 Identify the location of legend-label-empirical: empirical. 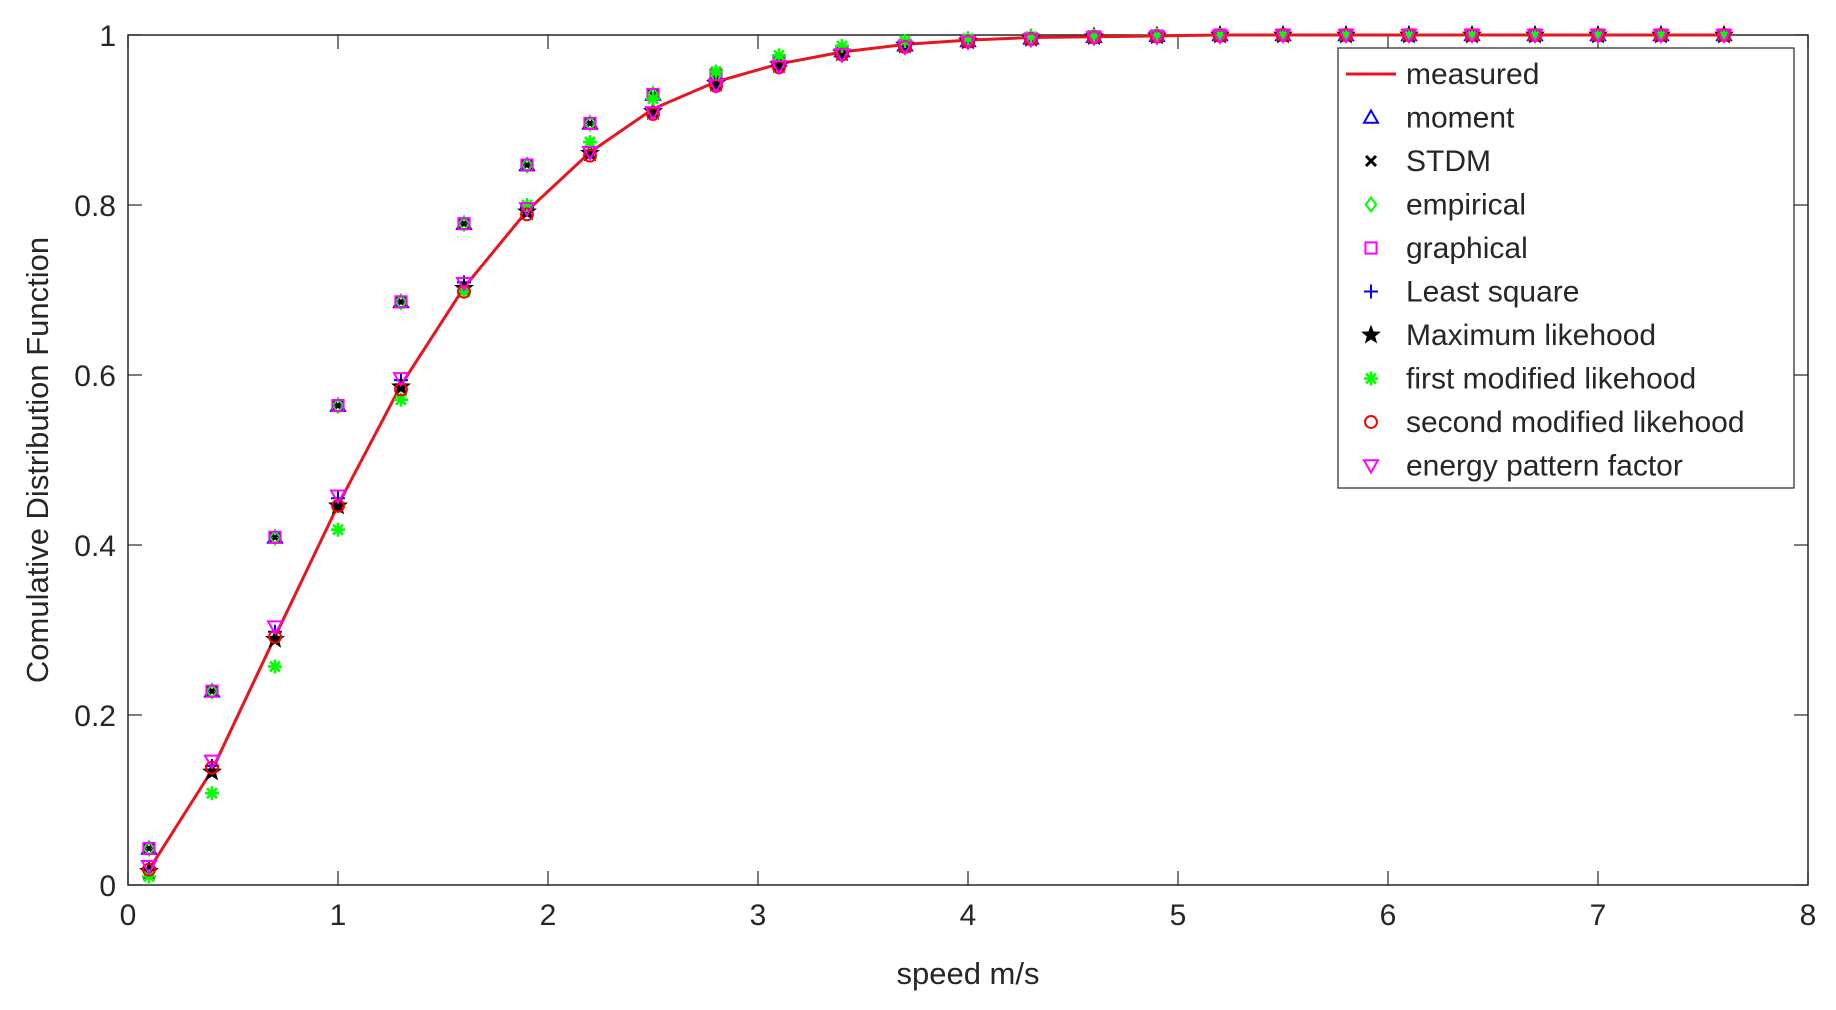
(1466, 205).